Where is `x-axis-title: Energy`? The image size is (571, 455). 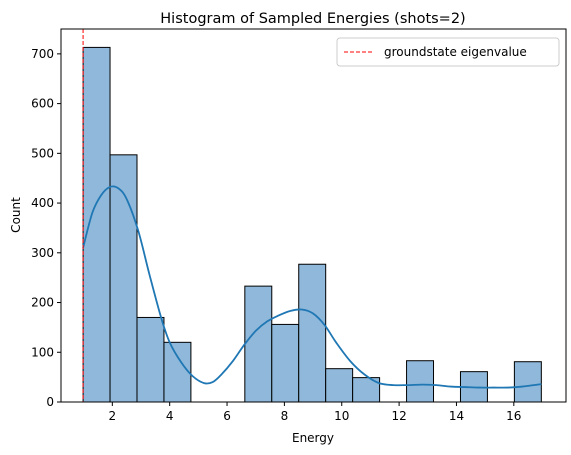 x-axis-title: Energy is located at coordinates (313, 438).